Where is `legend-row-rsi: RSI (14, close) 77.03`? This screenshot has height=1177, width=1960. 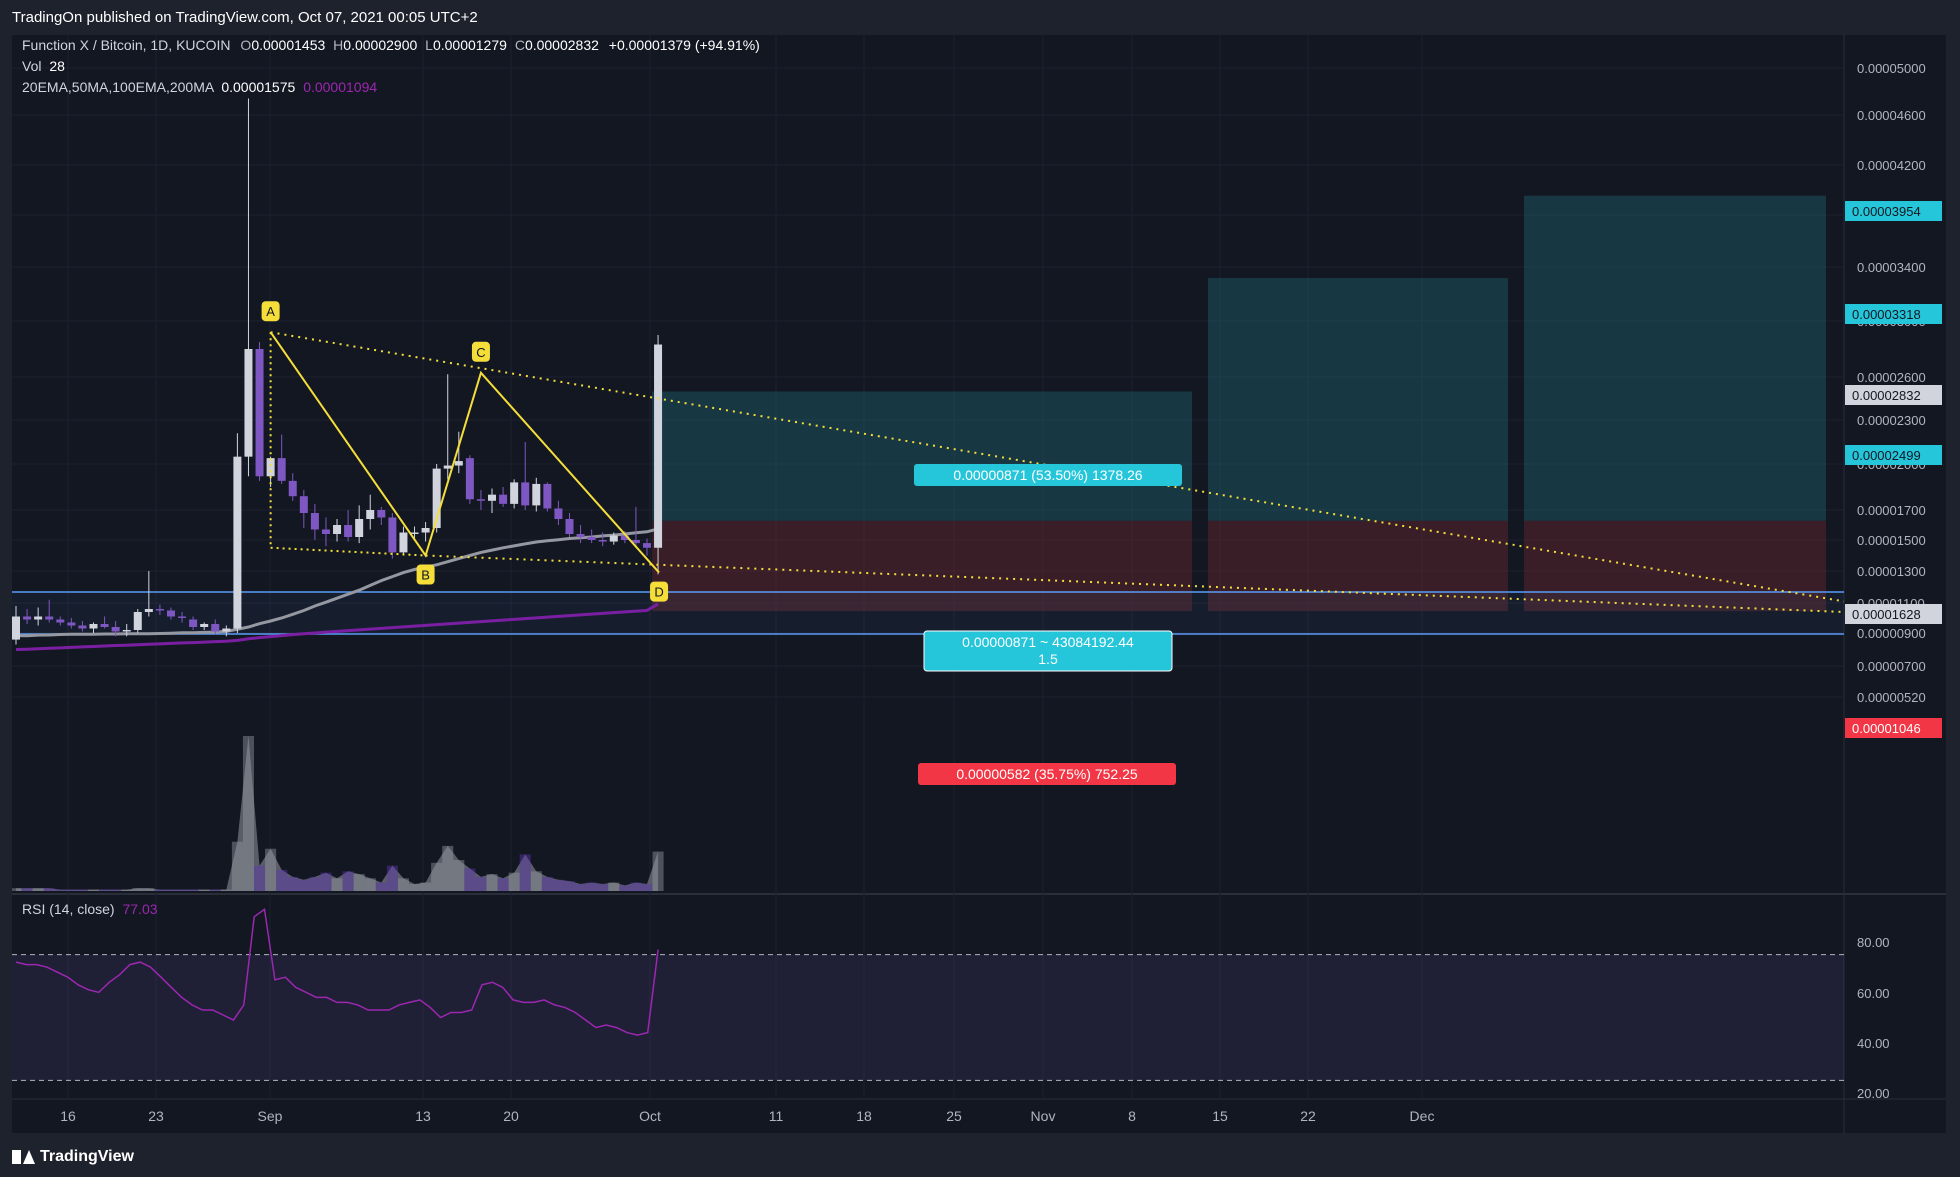 legend-row-rsi: RSI (14, close) 77.03 is located at coordinates (90, 909).